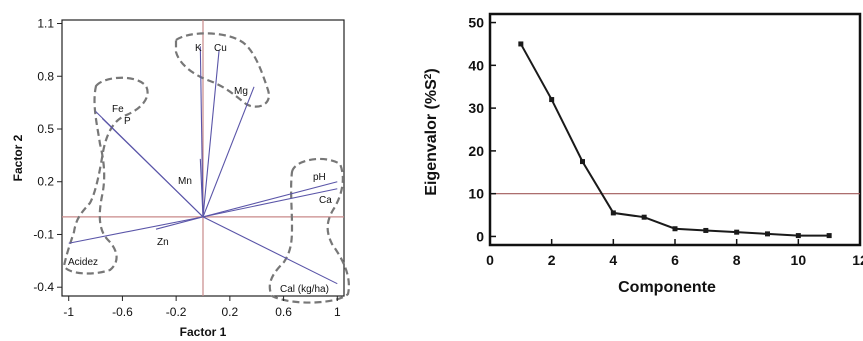 The image size is (863, 341). Describe the element at coordinates (304, 289) in the screenshot. I see `label-cal: Cal (kg/ha)` at that location.